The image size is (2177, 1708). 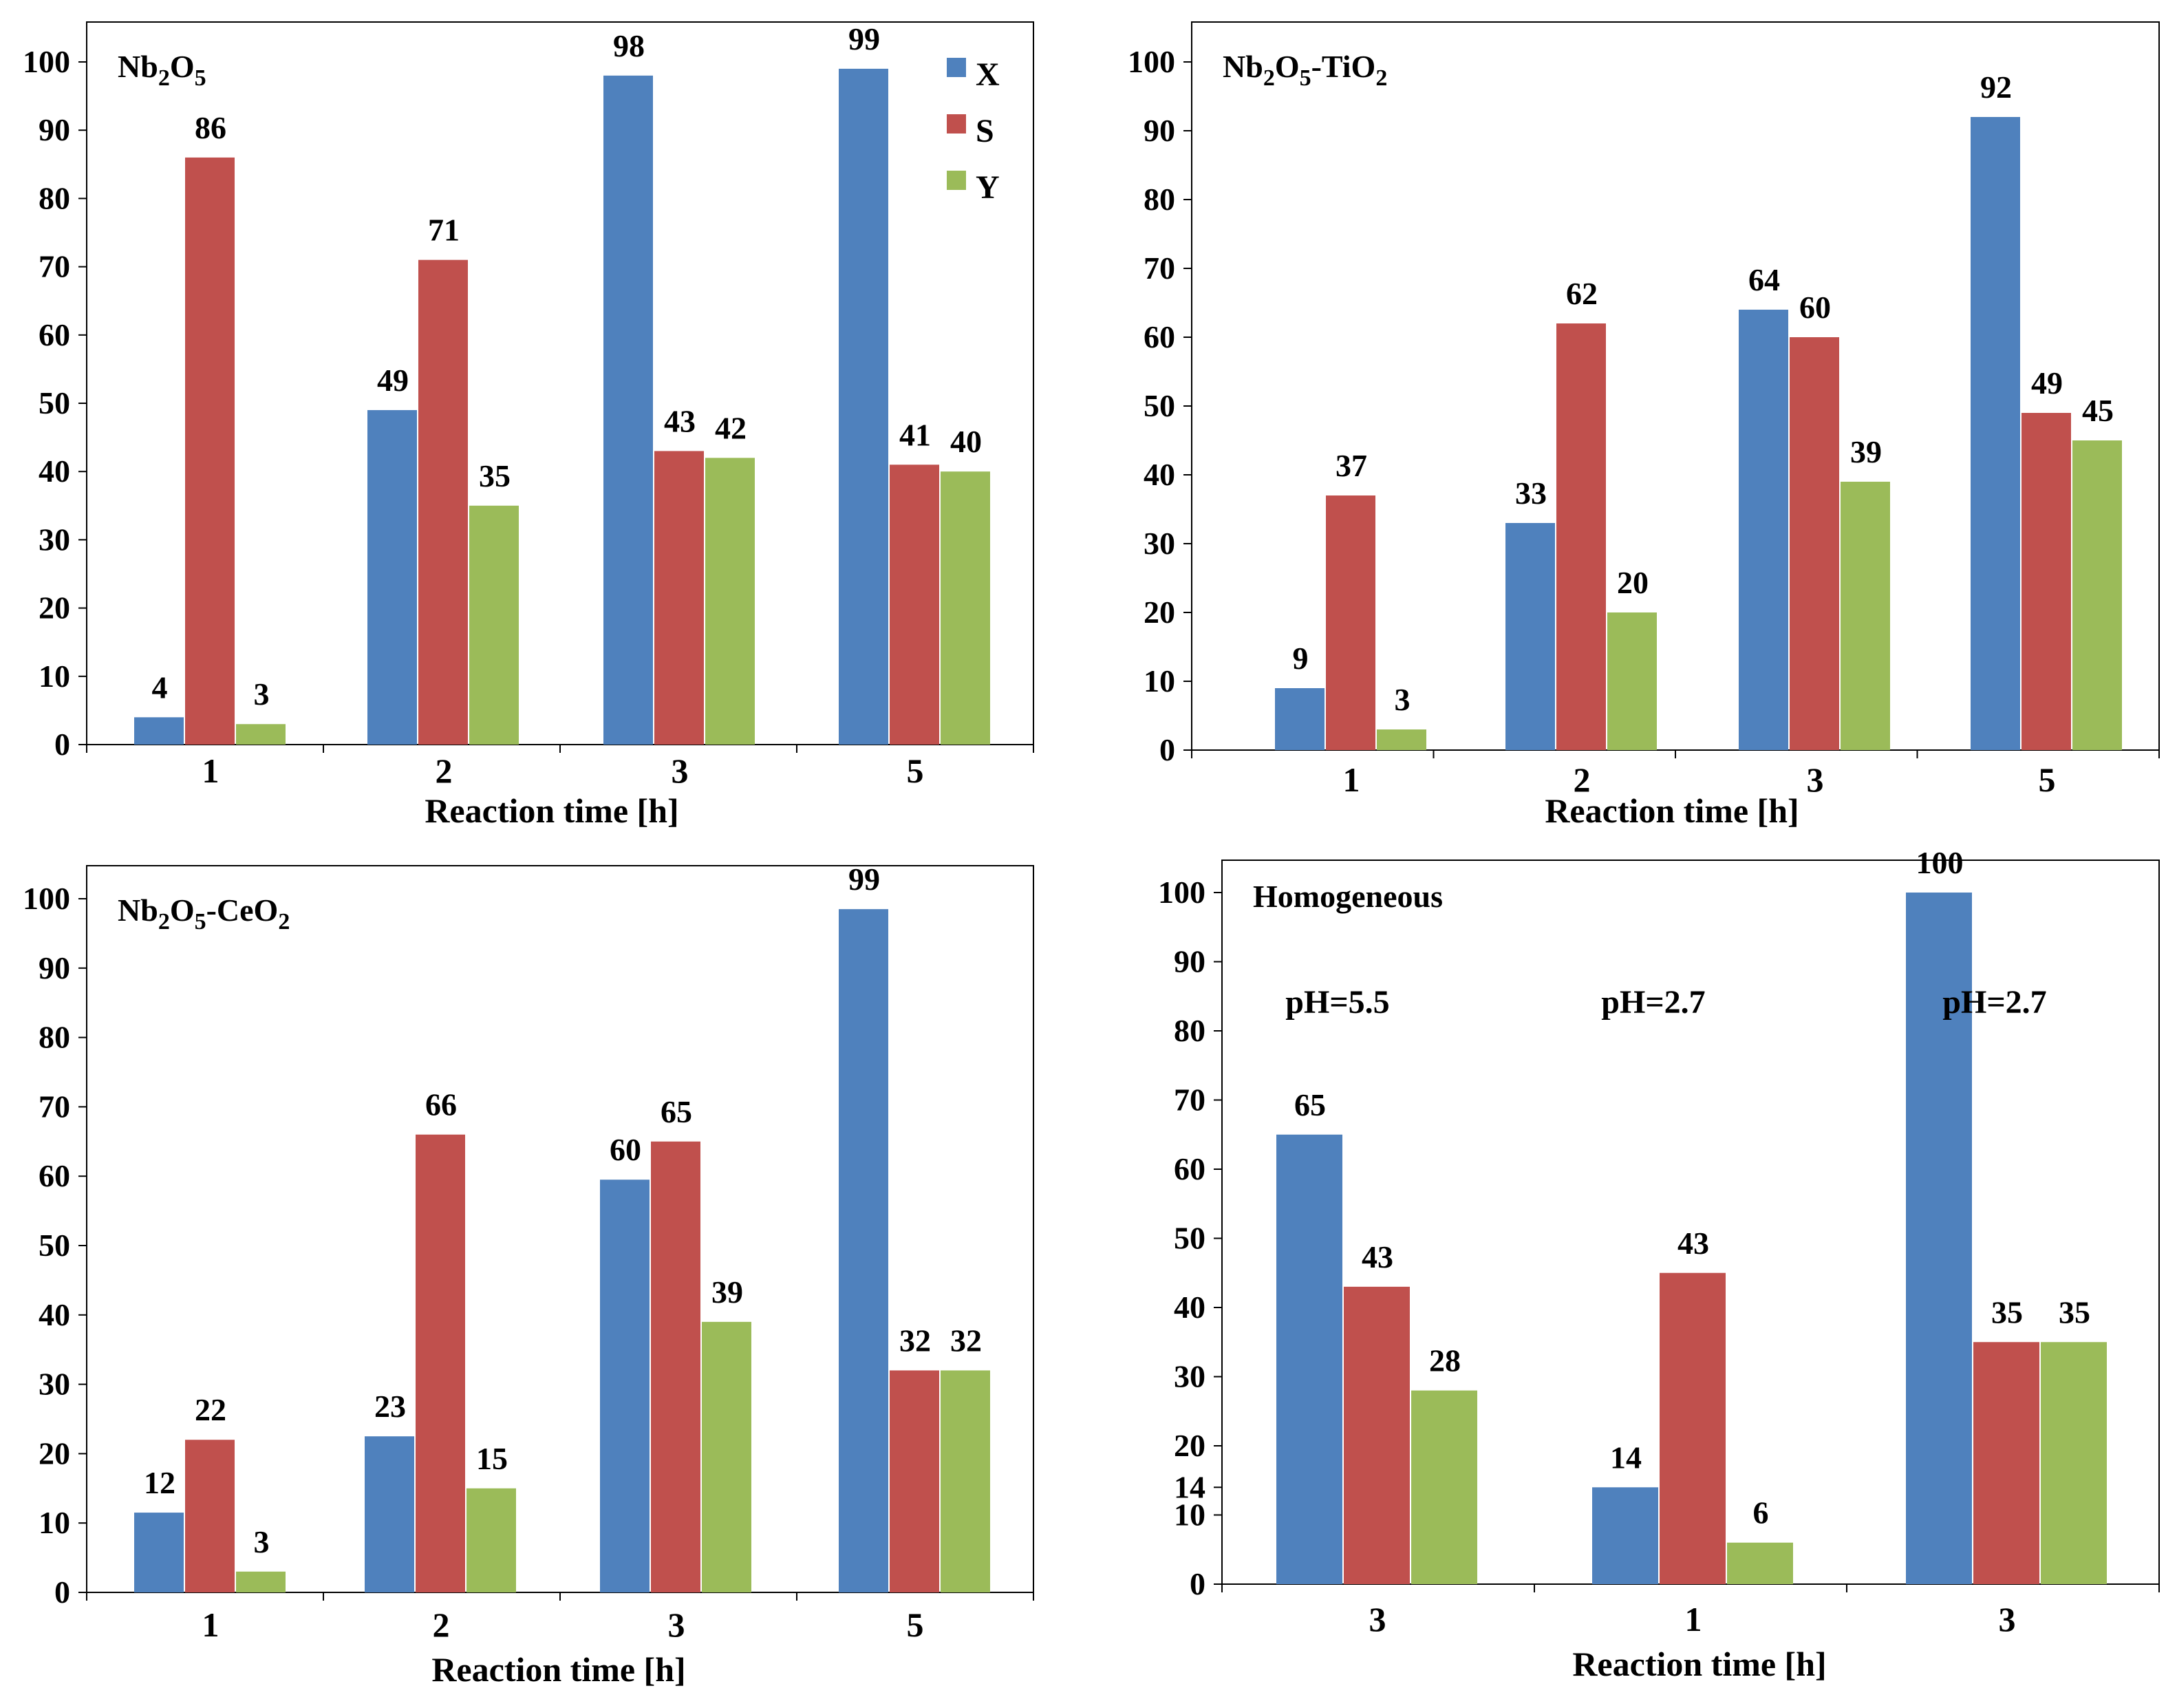 What do you see at coordinates (1531, 493) in the screenshot?
I see `data-label: 33` at bounding box center [1531, 493].